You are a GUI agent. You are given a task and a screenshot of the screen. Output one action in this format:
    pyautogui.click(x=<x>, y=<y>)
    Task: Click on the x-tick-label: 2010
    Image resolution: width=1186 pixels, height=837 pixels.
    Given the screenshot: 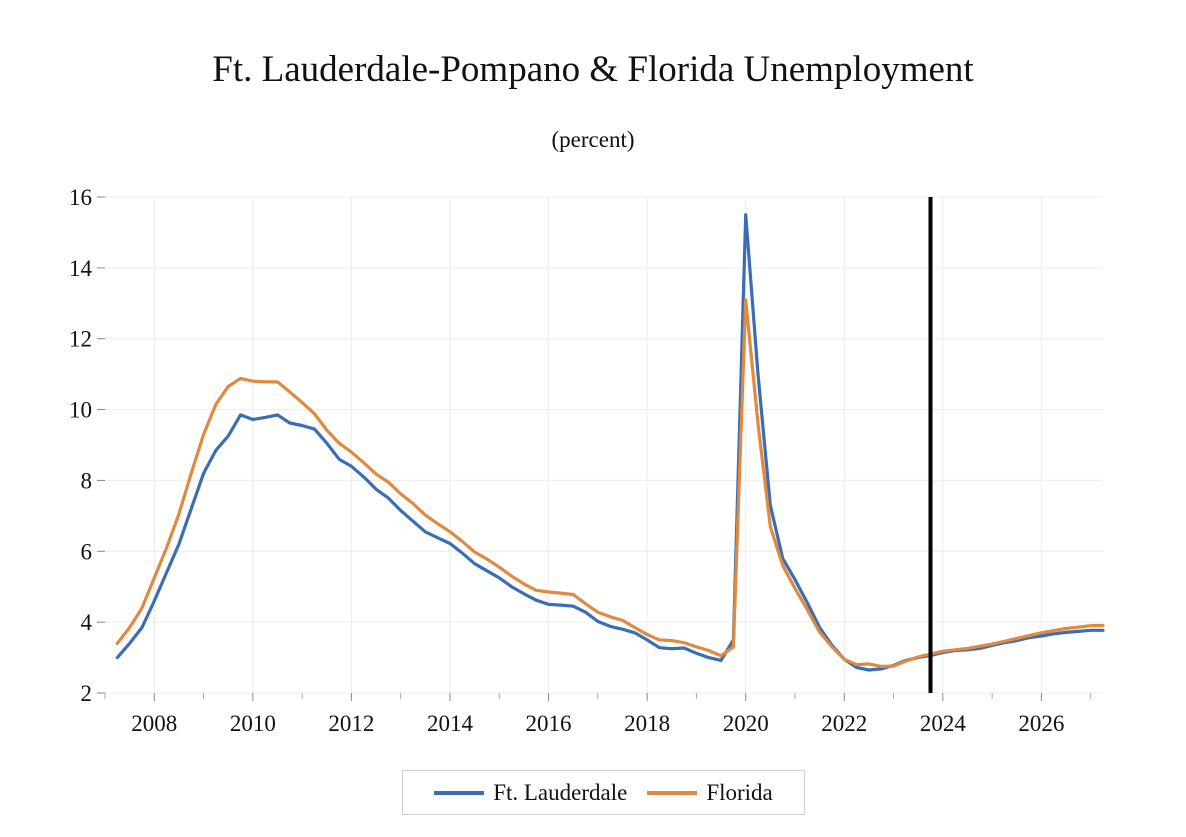 What is the action you would take?
    pyautogui.click(x=253, y=723)
    